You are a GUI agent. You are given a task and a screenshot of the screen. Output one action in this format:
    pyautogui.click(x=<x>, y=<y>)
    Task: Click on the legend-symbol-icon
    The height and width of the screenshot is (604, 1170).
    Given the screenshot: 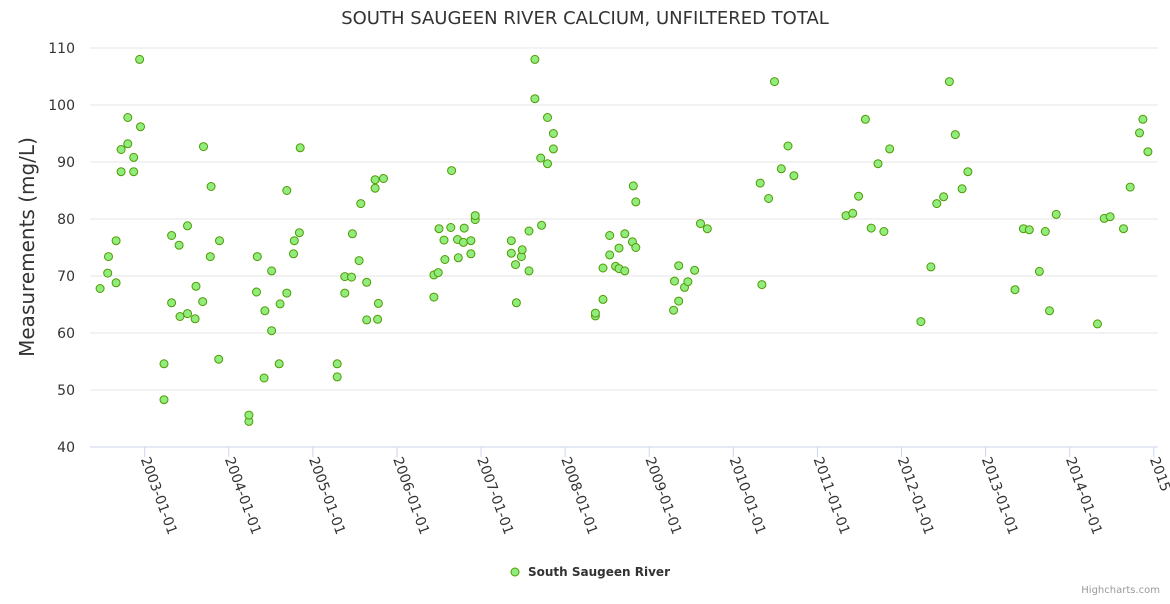 What is the action you would take?
    pyautogui.click(x=515, y=572)
    